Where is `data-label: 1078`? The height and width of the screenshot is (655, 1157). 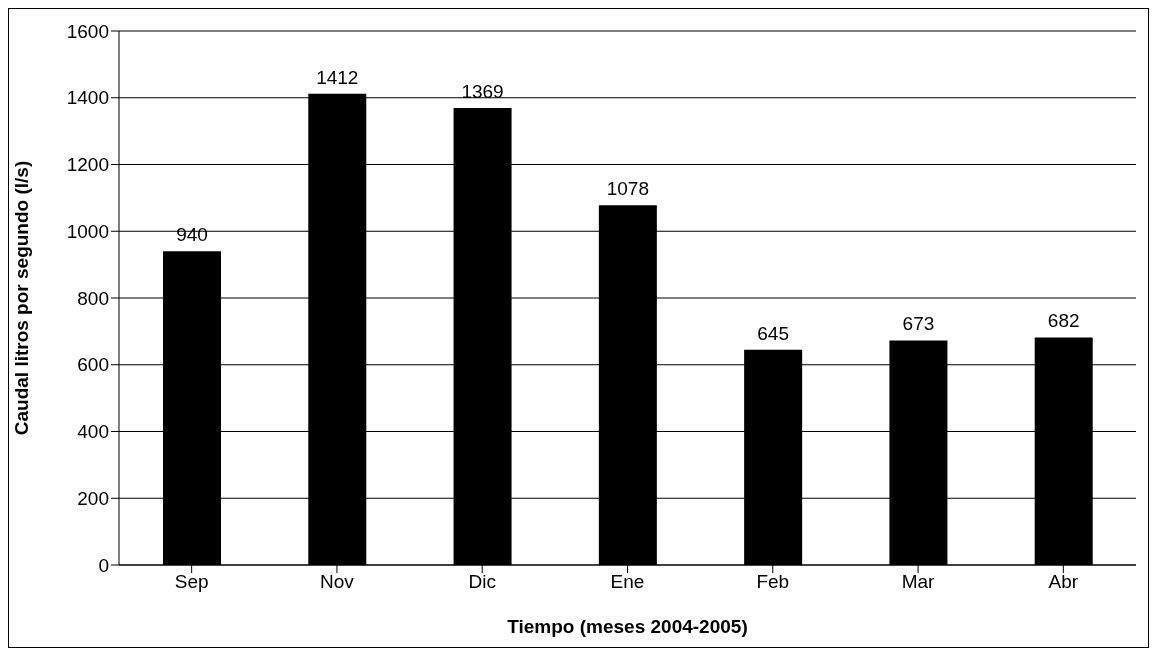
data-label: 1078 is located at coordinates (627, 189).